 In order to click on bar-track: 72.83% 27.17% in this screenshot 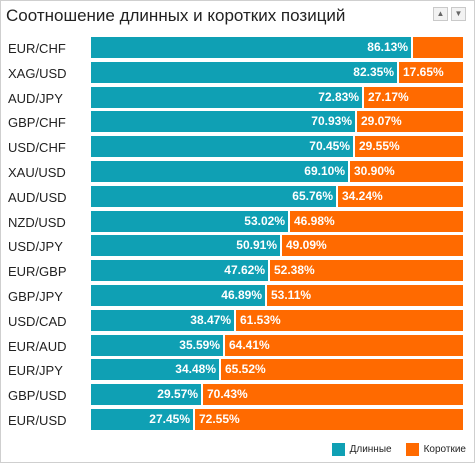, I will do `click(277, 97)`.